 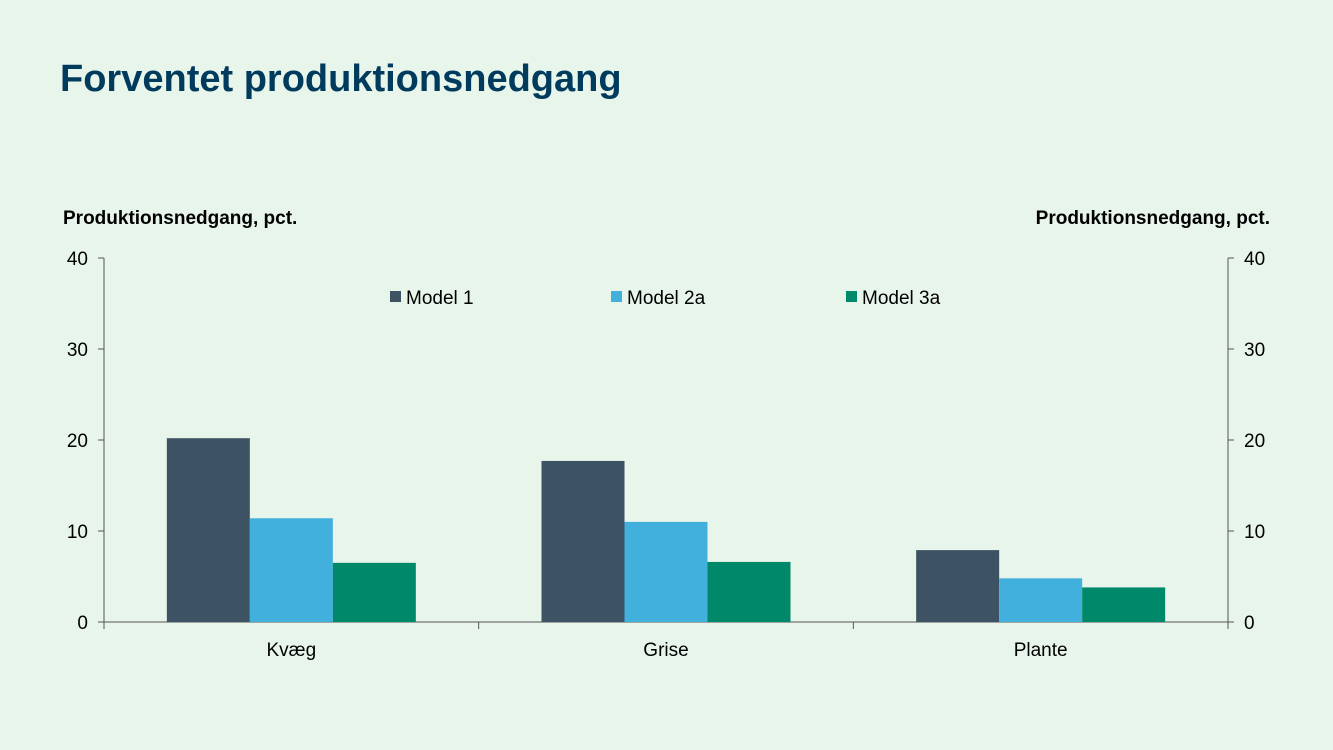 I want to click on bar-model-3a-grise, so click(x=749, y=591).